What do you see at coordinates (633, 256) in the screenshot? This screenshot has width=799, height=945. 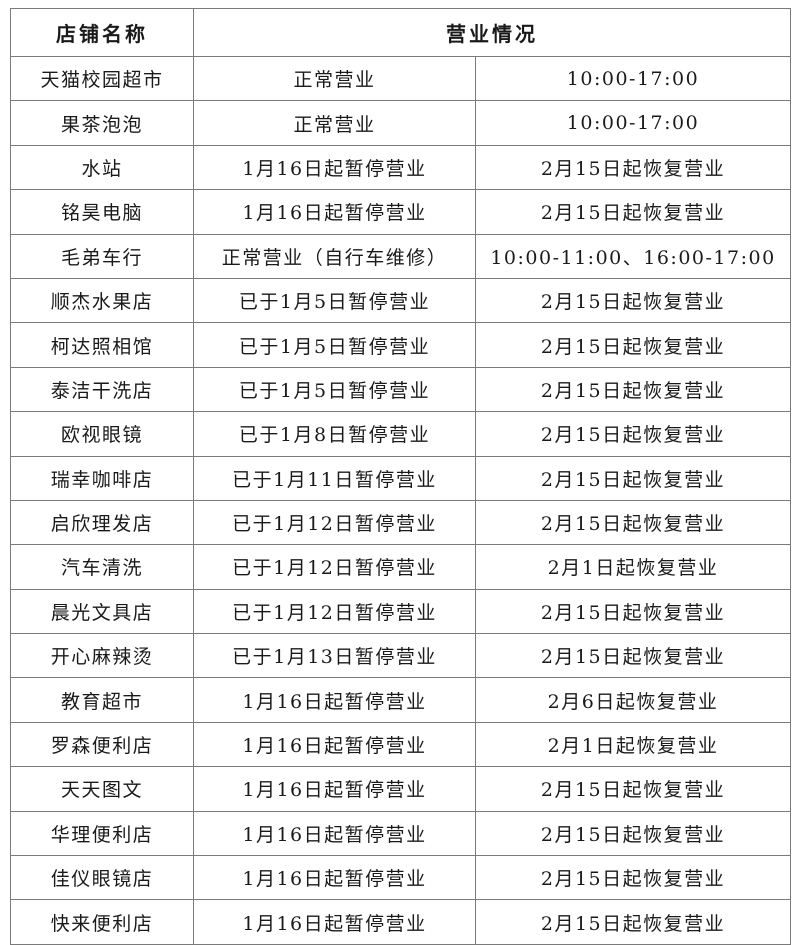 I see `cell-hours-or-resume-date: 10:00-11:00、16:00-17:00` at bounding box center [633, 256].